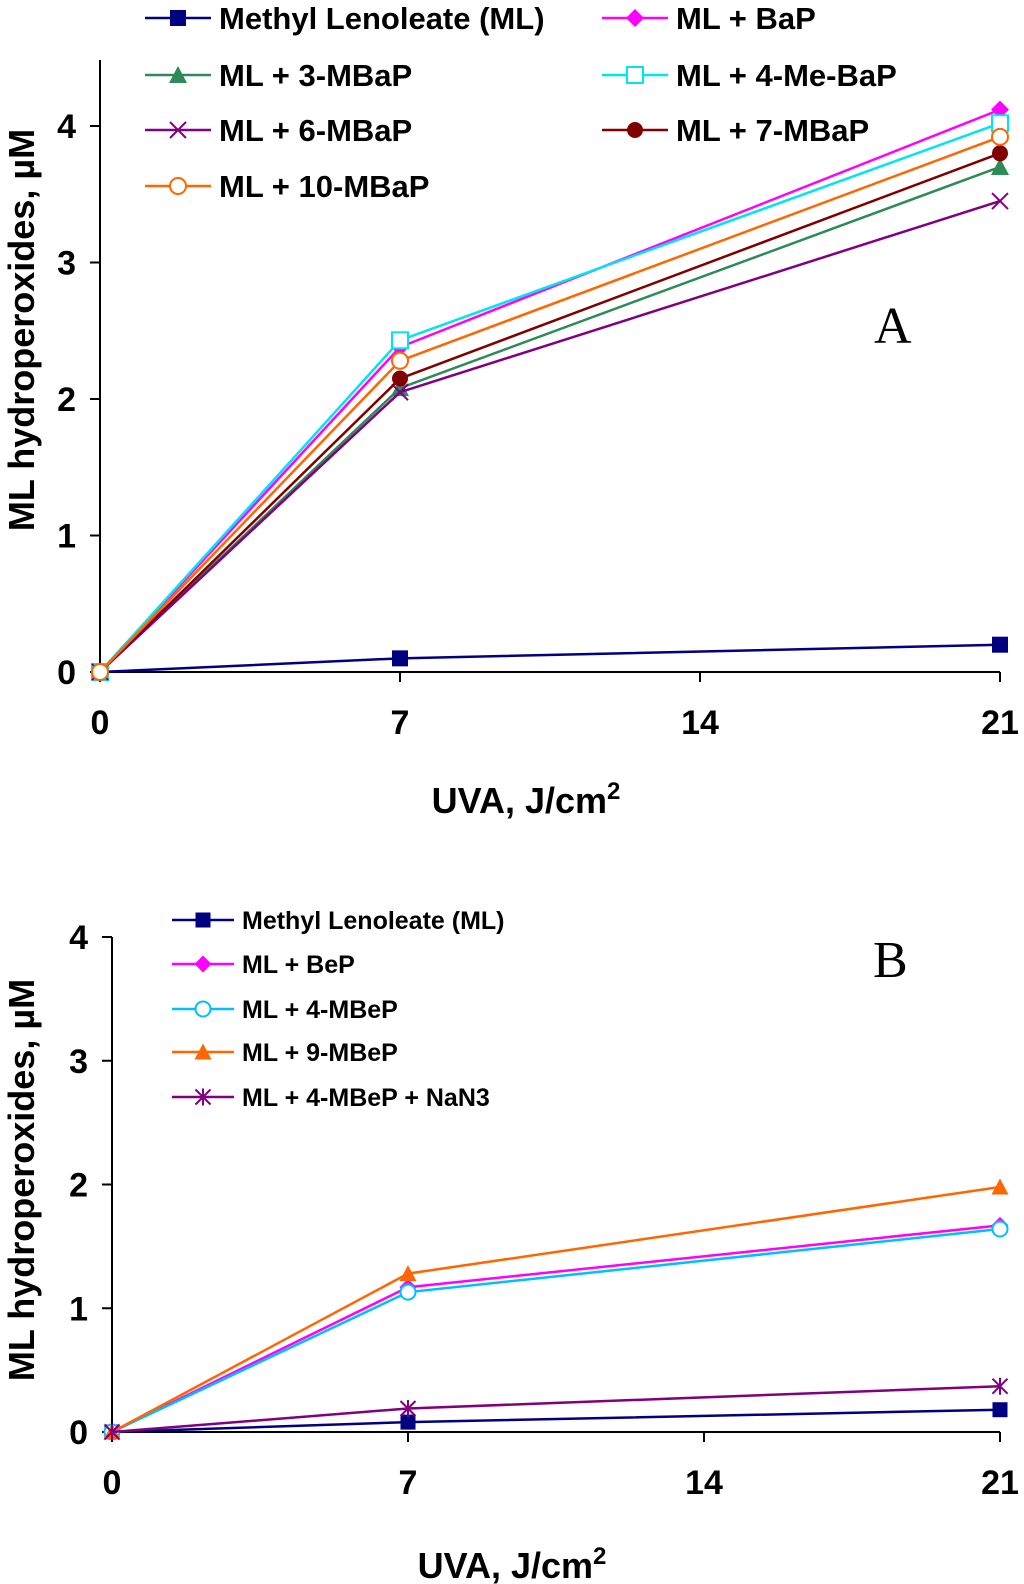 This screenshot has width=1024, height=1584. I want to click on panel-b-line-ml-4-mbep-nan3, so click(556, 1409).